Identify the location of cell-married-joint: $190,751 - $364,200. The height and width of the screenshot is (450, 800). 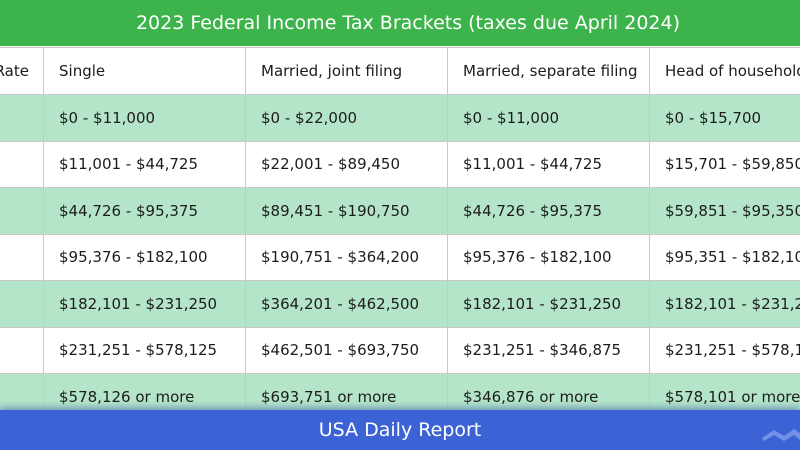
(346, 257).